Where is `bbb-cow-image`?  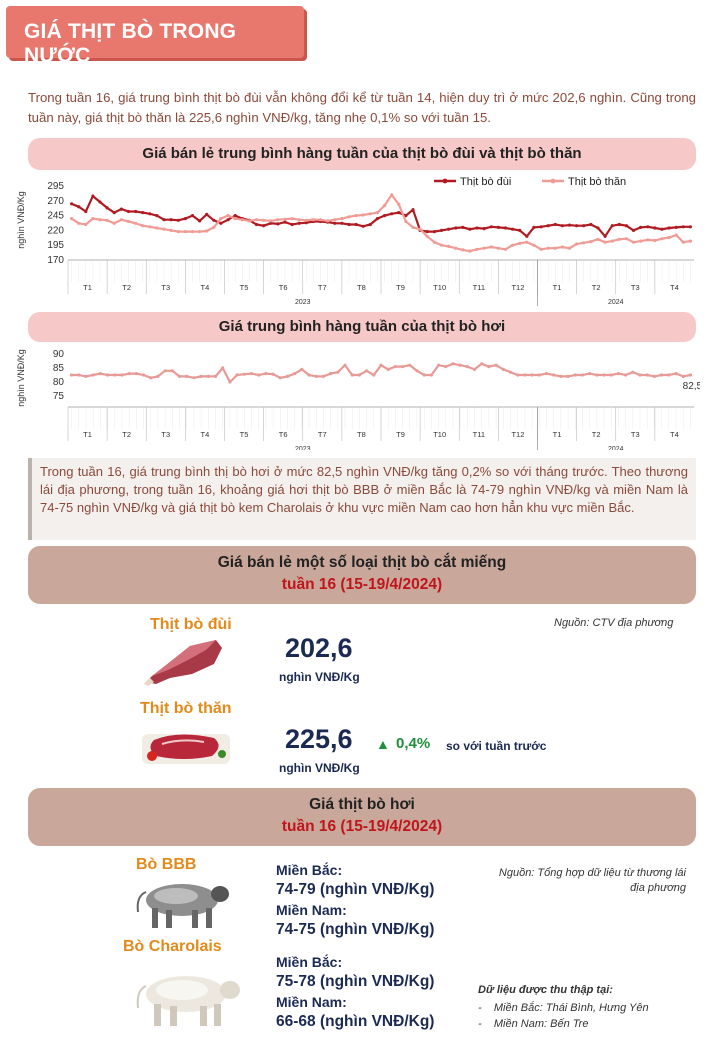
bbb-cow-image is located at coordinates (182, 906).